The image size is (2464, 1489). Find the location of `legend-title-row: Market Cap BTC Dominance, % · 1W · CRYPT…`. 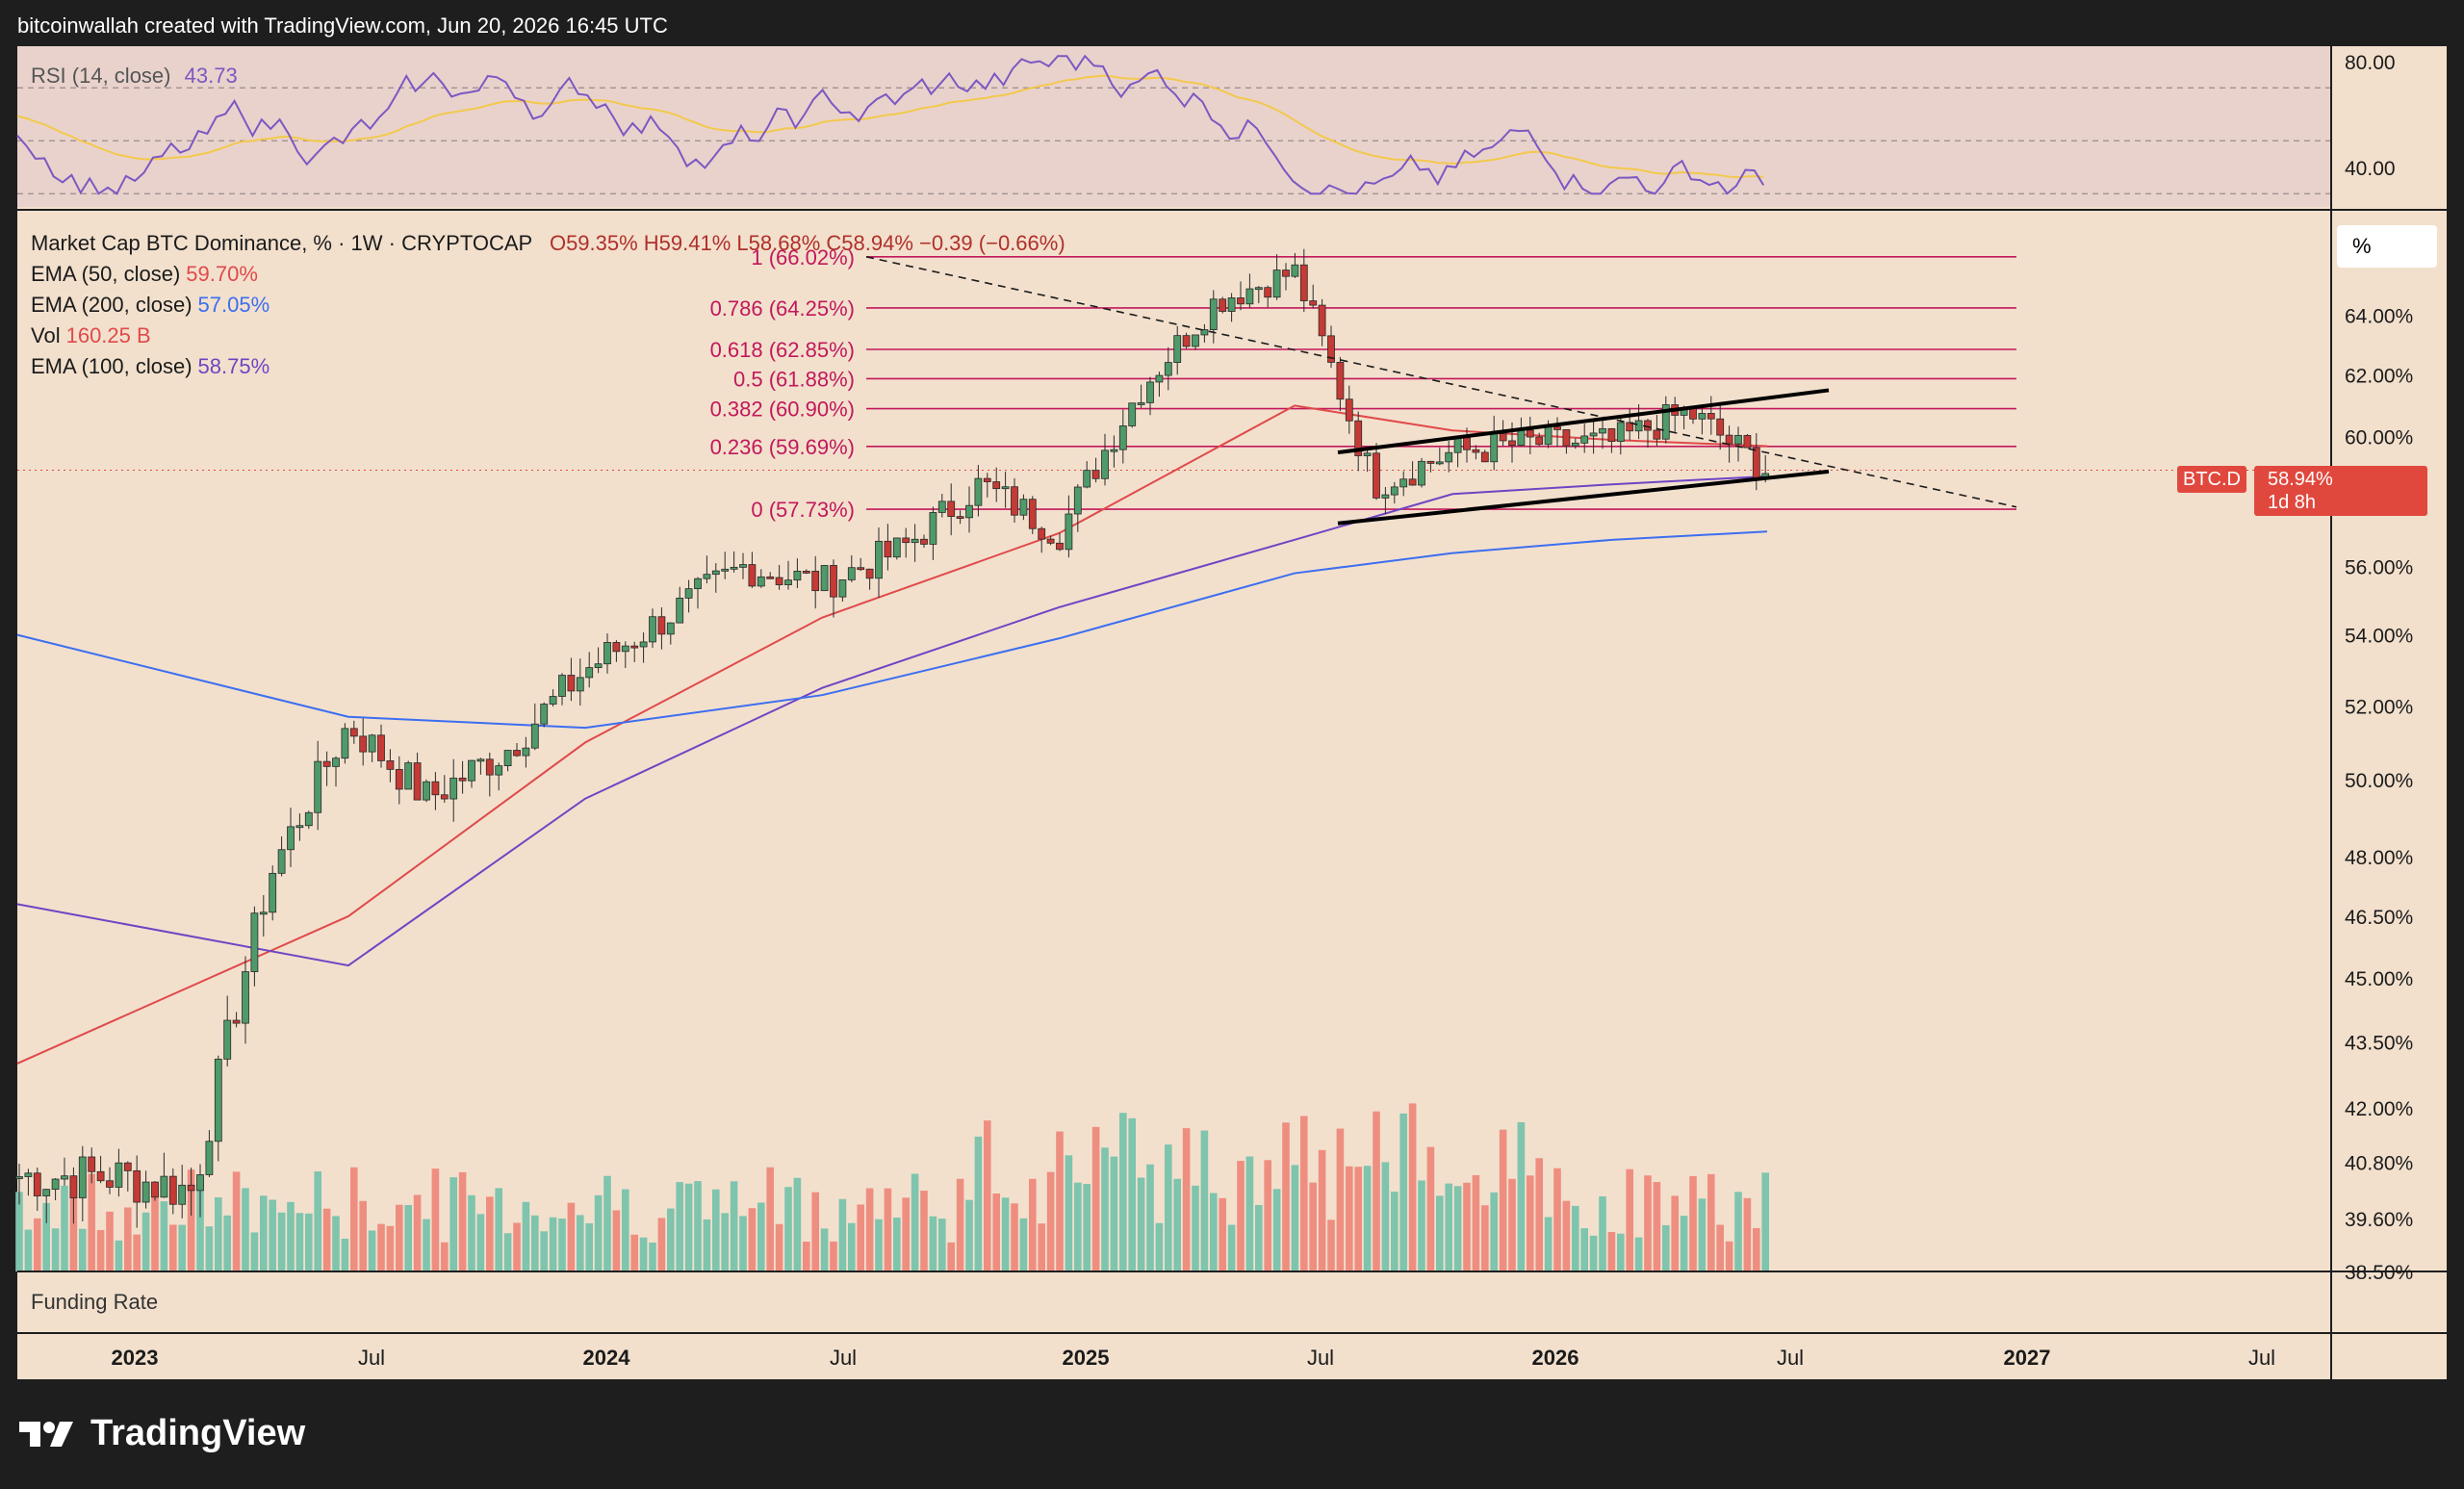

legend-title-row: Market Cap BTC Dominance, % · 1W · CRYPT… is located at coordinates (548, 243).